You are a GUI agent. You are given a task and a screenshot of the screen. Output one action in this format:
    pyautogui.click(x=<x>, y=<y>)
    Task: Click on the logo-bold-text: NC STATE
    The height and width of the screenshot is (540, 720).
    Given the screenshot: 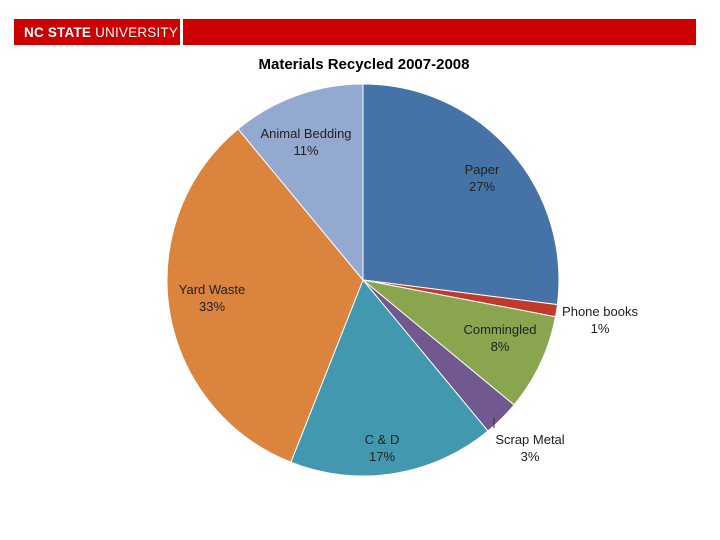 What is the action you would take?
    pyautogui.click(x=58, y=32)
    